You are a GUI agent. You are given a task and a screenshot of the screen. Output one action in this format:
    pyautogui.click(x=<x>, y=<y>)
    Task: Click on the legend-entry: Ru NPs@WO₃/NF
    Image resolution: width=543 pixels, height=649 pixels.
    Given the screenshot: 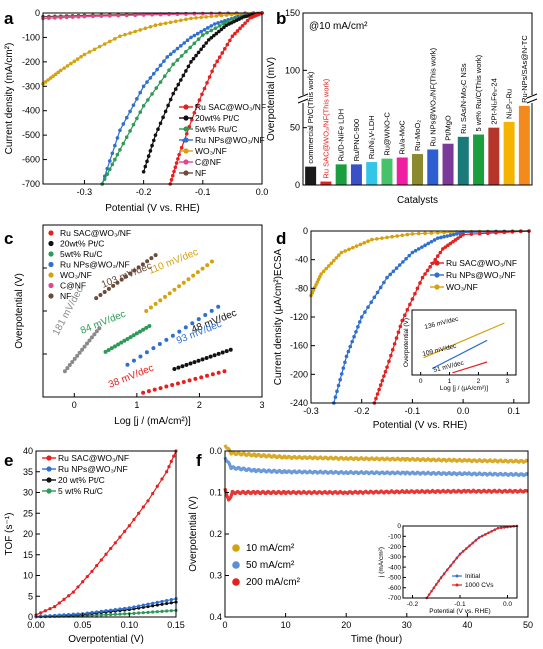 What is the action you would take?
    pyautogui.click(x=481, y=275)
    